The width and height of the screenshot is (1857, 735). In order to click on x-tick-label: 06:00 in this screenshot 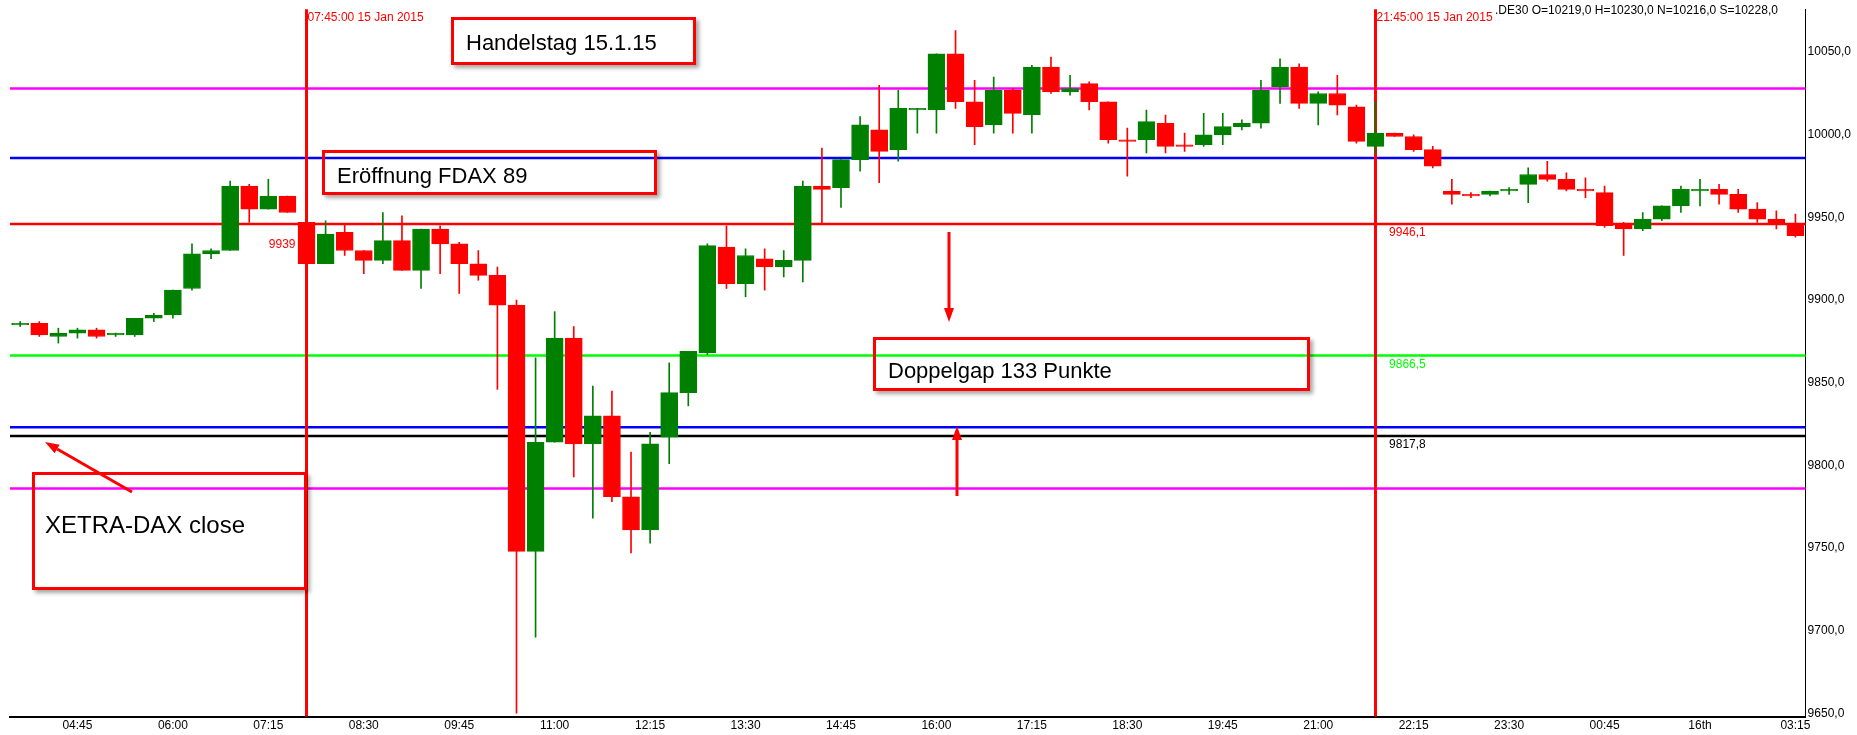, I will do `click(173, 725)`.